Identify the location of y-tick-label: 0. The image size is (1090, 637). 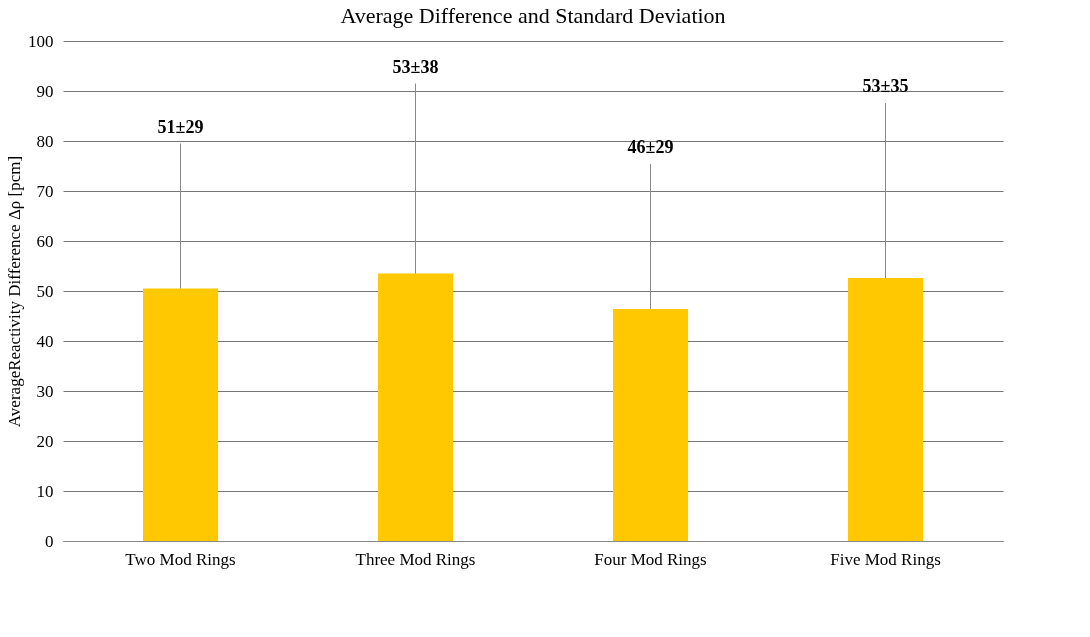
(49, 541).